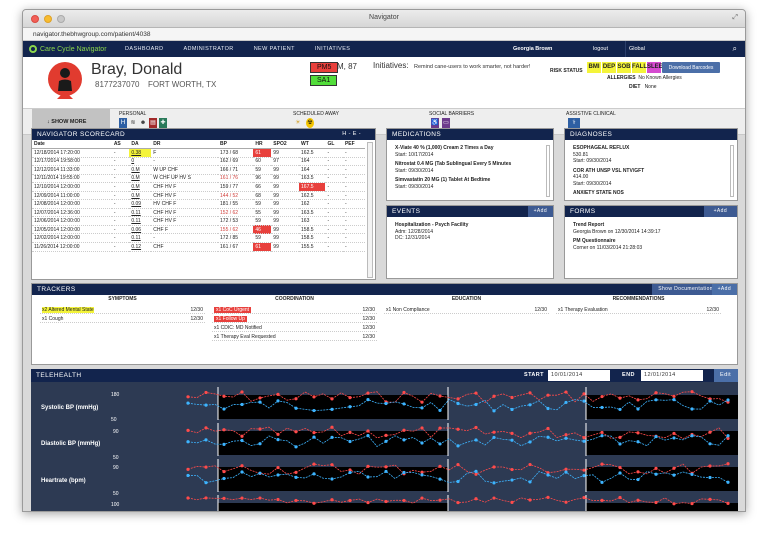 Image resolution: width=770 pixels, height=539 pixels. What do you see at coordinates (466, 310) in the screenshot?
I see `tracker-item: x1 Non Compliance 12/30` at bounding box center [466, 310].